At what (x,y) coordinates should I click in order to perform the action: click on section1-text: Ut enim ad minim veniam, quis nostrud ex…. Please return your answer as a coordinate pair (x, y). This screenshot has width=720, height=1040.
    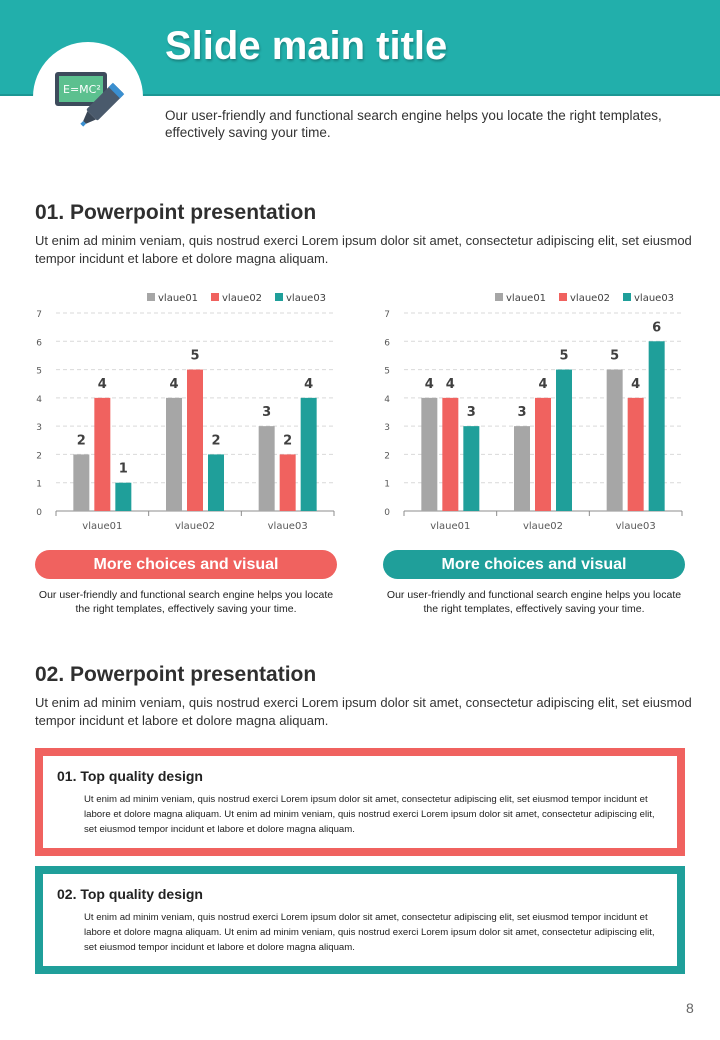
    Looking at the image, I should click on (363, 249).